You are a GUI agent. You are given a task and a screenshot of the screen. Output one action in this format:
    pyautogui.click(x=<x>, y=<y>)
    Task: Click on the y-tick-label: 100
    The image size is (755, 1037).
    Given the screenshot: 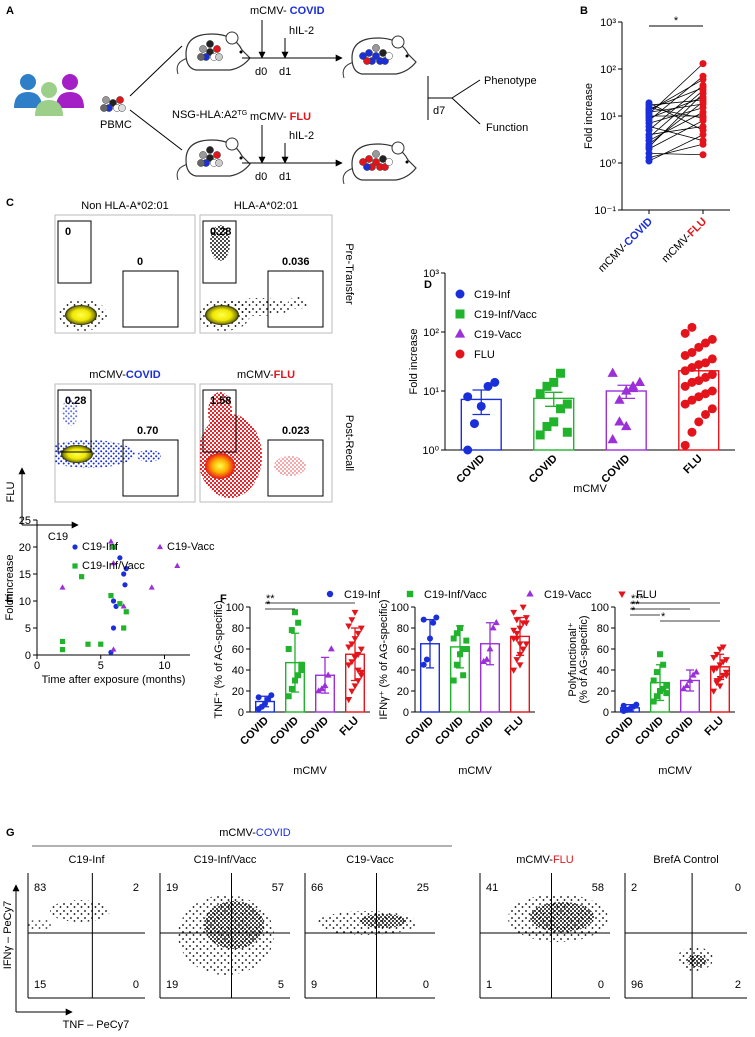 What is the action you would take?
    pyautogui.click(x=235, y=608)
    